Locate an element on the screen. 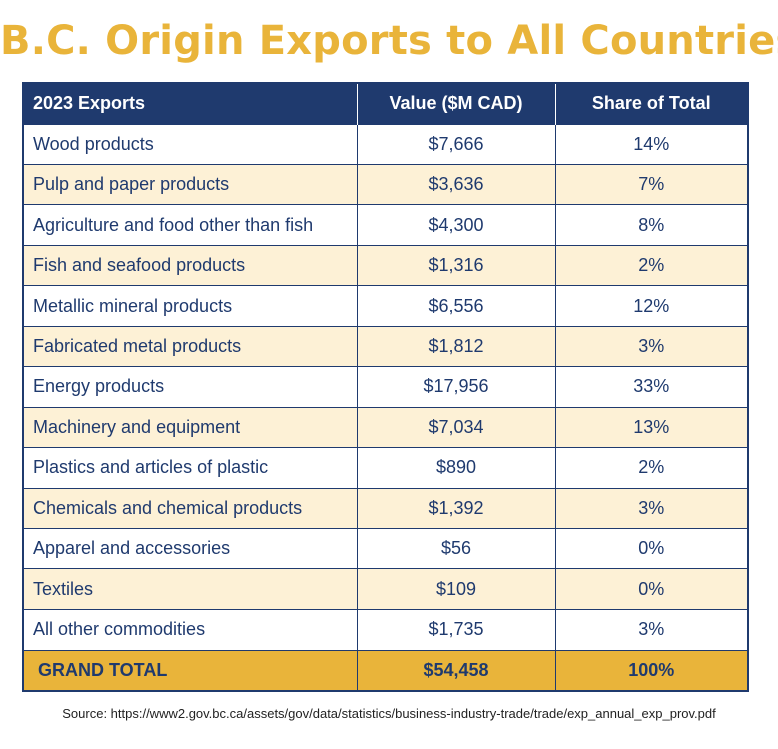 The height and width of the screenshot is (749, 778). column-header-share: Share of Total is located at coordinates (651, 104).